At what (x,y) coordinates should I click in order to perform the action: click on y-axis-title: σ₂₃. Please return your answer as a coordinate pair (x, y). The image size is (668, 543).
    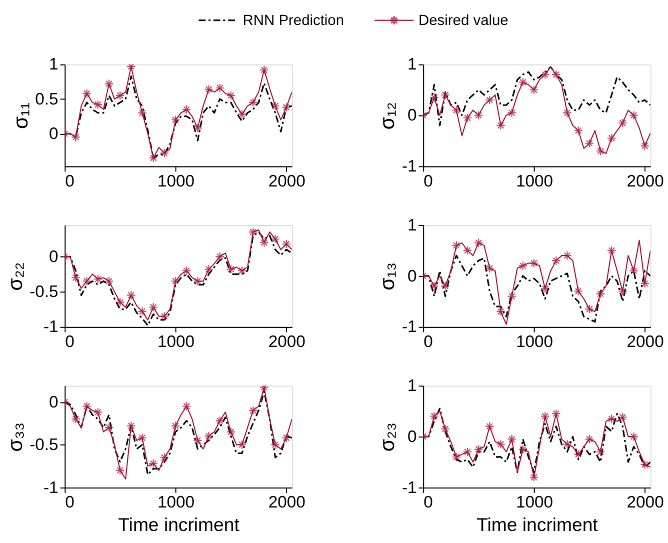
    Looking at the image, I should click on (388, 437).